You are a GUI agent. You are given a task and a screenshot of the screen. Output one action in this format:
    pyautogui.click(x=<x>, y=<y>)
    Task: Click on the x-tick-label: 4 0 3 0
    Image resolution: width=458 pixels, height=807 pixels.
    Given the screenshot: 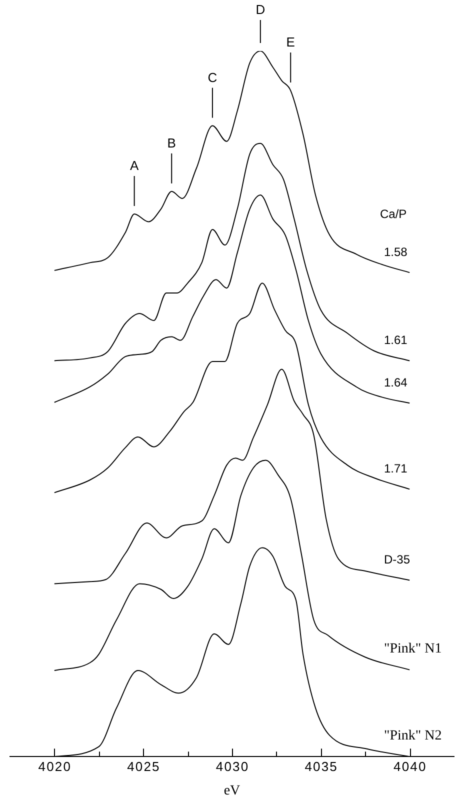 What is the action you would take?
    pyautogui.click(x=232, y=766)
    